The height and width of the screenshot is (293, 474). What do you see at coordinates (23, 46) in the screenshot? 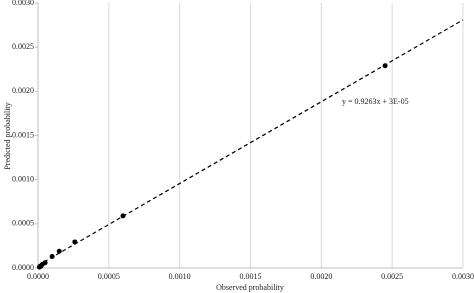
I see `y-tick-label: 0.0025` at bounding box center [23, 46].